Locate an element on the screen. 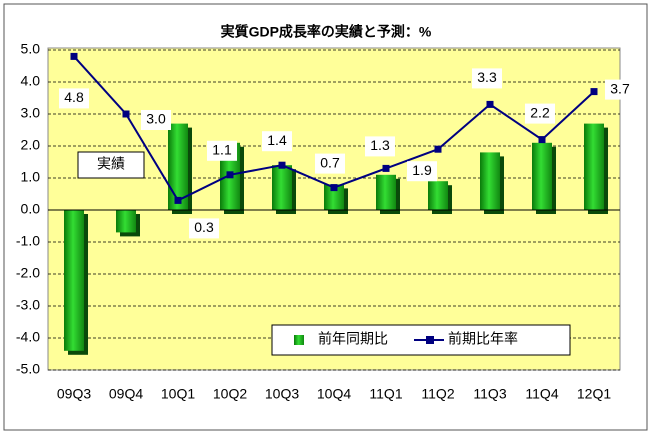  annotation: 実績 is located at coordinates (111, 164).